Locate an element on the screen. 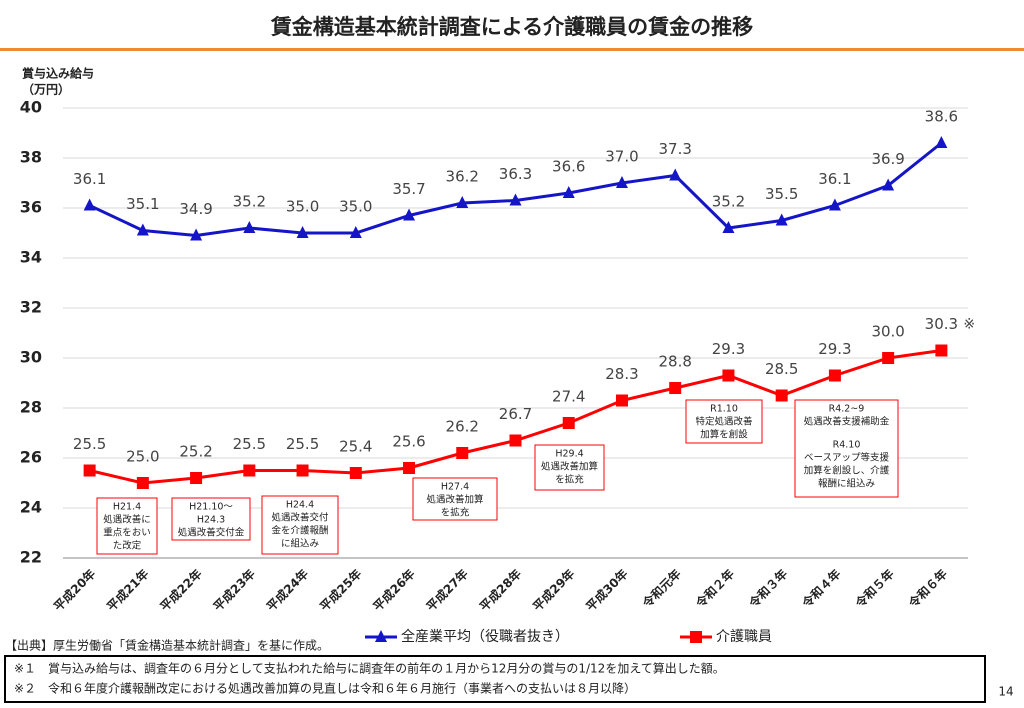 The height and width of the screenshot is (708, 1024). y-tick-label: 38 is located at coordinates (31, 157).